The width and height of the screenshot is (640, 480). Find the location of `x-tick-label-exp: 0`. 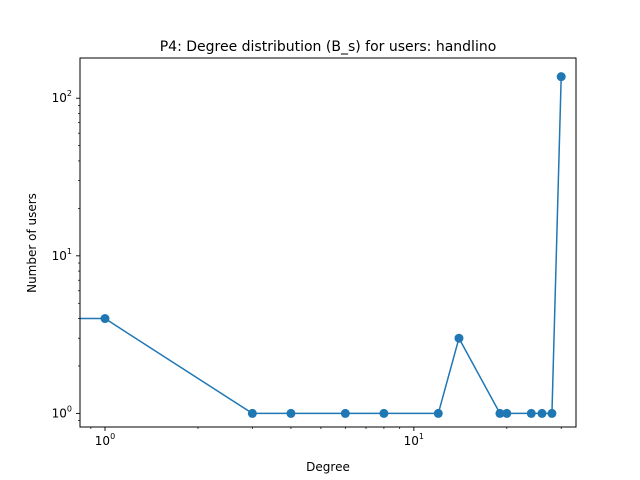

x-tick-label-exp: 0 is located at coordinates (112, 436).